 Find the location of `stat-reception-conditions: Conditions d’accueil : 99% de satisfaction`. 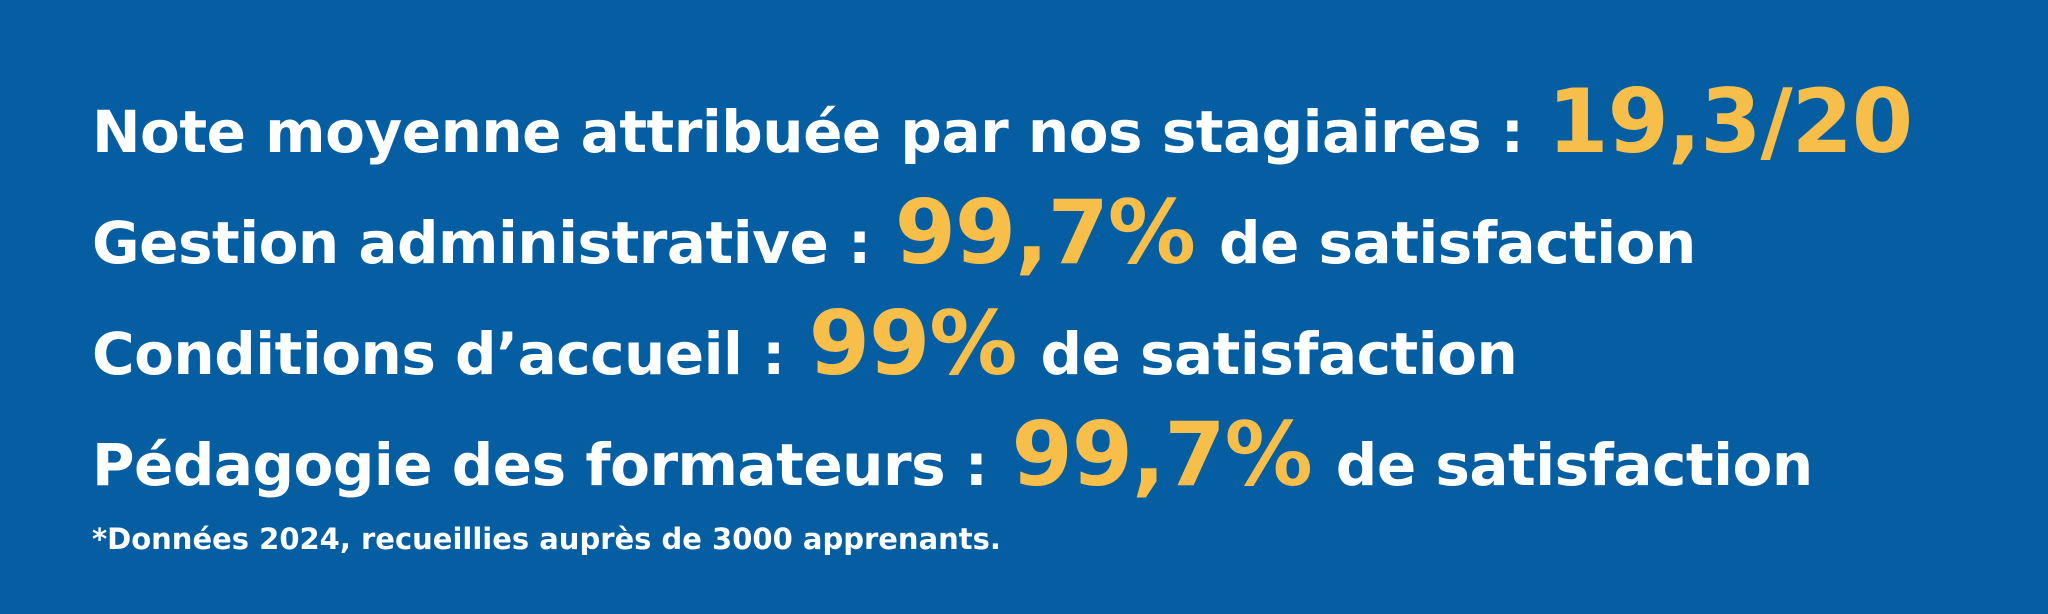

stat-reception-conditions: Conditions d’accueil : 99% de satisfaction is located at coordinates (805, 343).